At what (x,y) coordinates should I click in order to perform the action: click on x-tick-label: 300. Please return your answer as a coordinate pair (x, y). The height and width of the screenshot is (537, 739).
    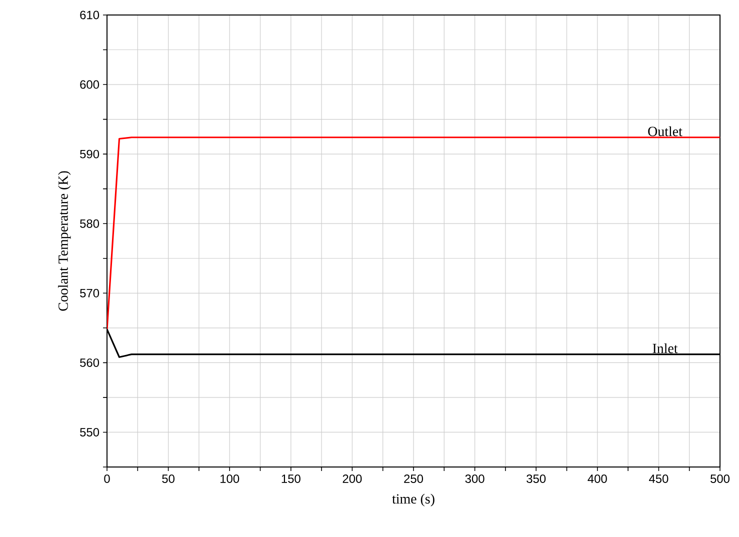
    Looking at the image, I should click on (474, 478).